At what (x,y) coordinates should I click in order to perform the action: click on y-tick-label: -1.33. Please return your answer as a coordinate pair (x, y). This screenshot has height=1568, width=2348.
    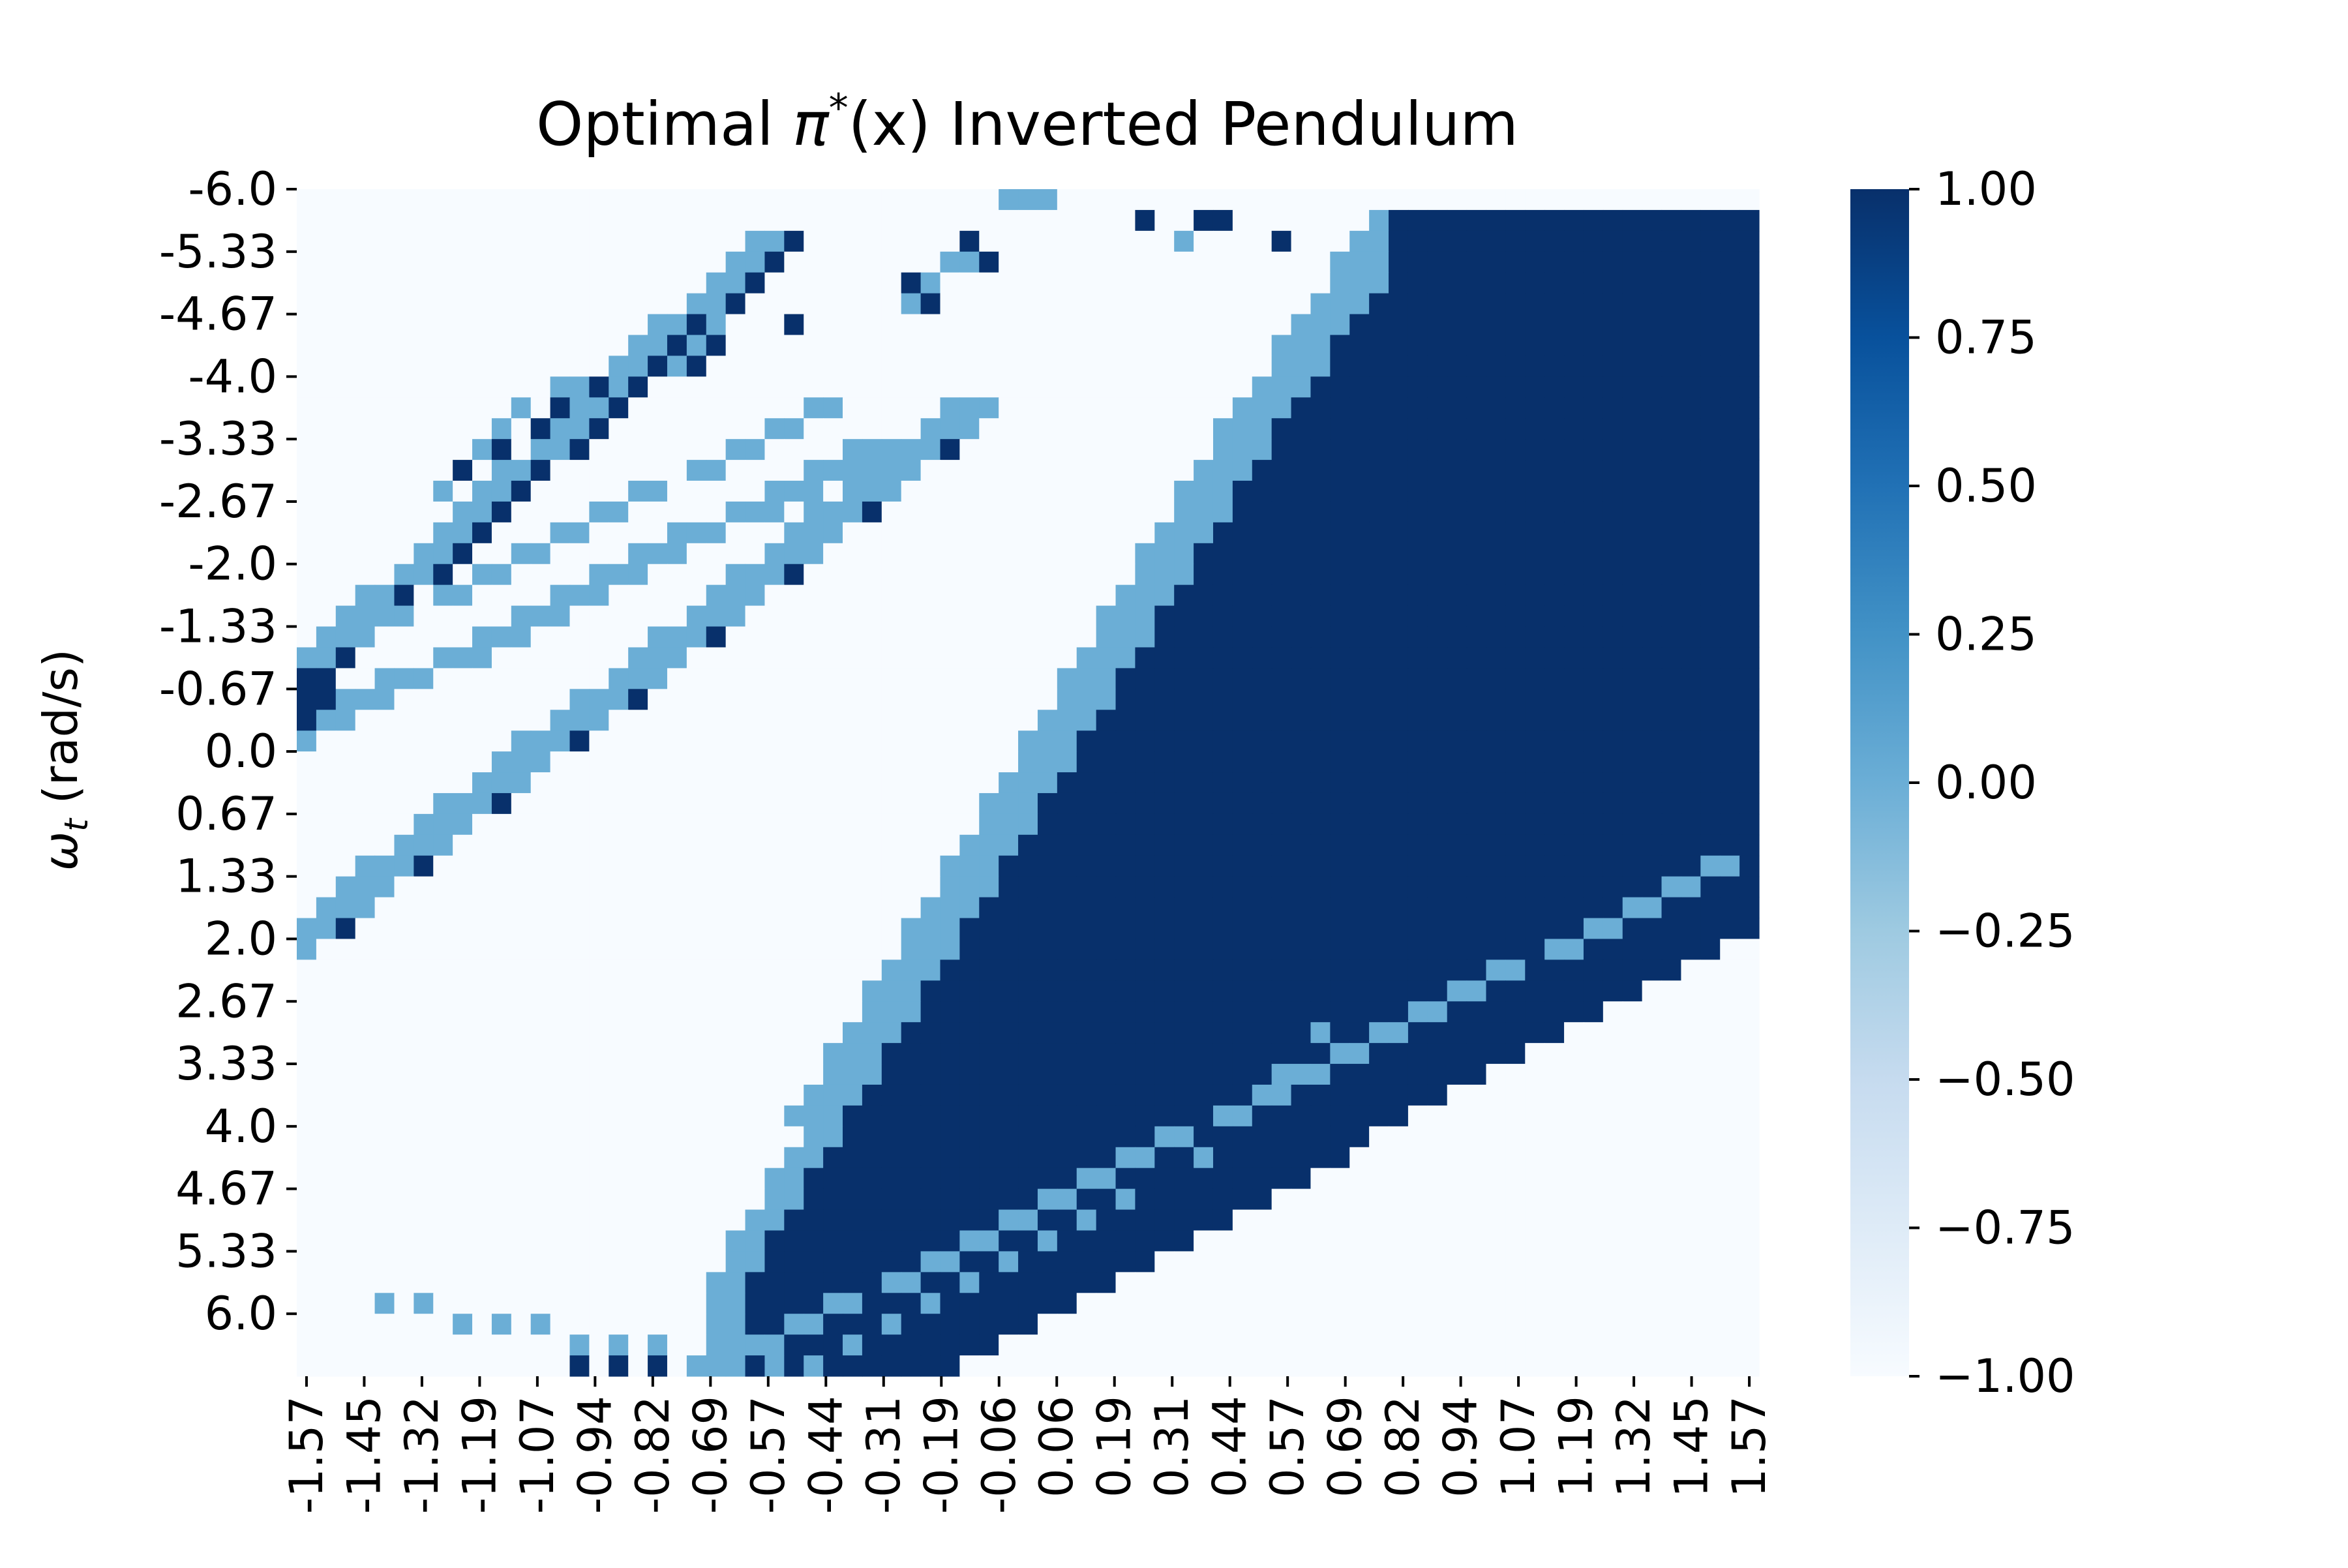
    Looking at the image, I should click on (218, 627).